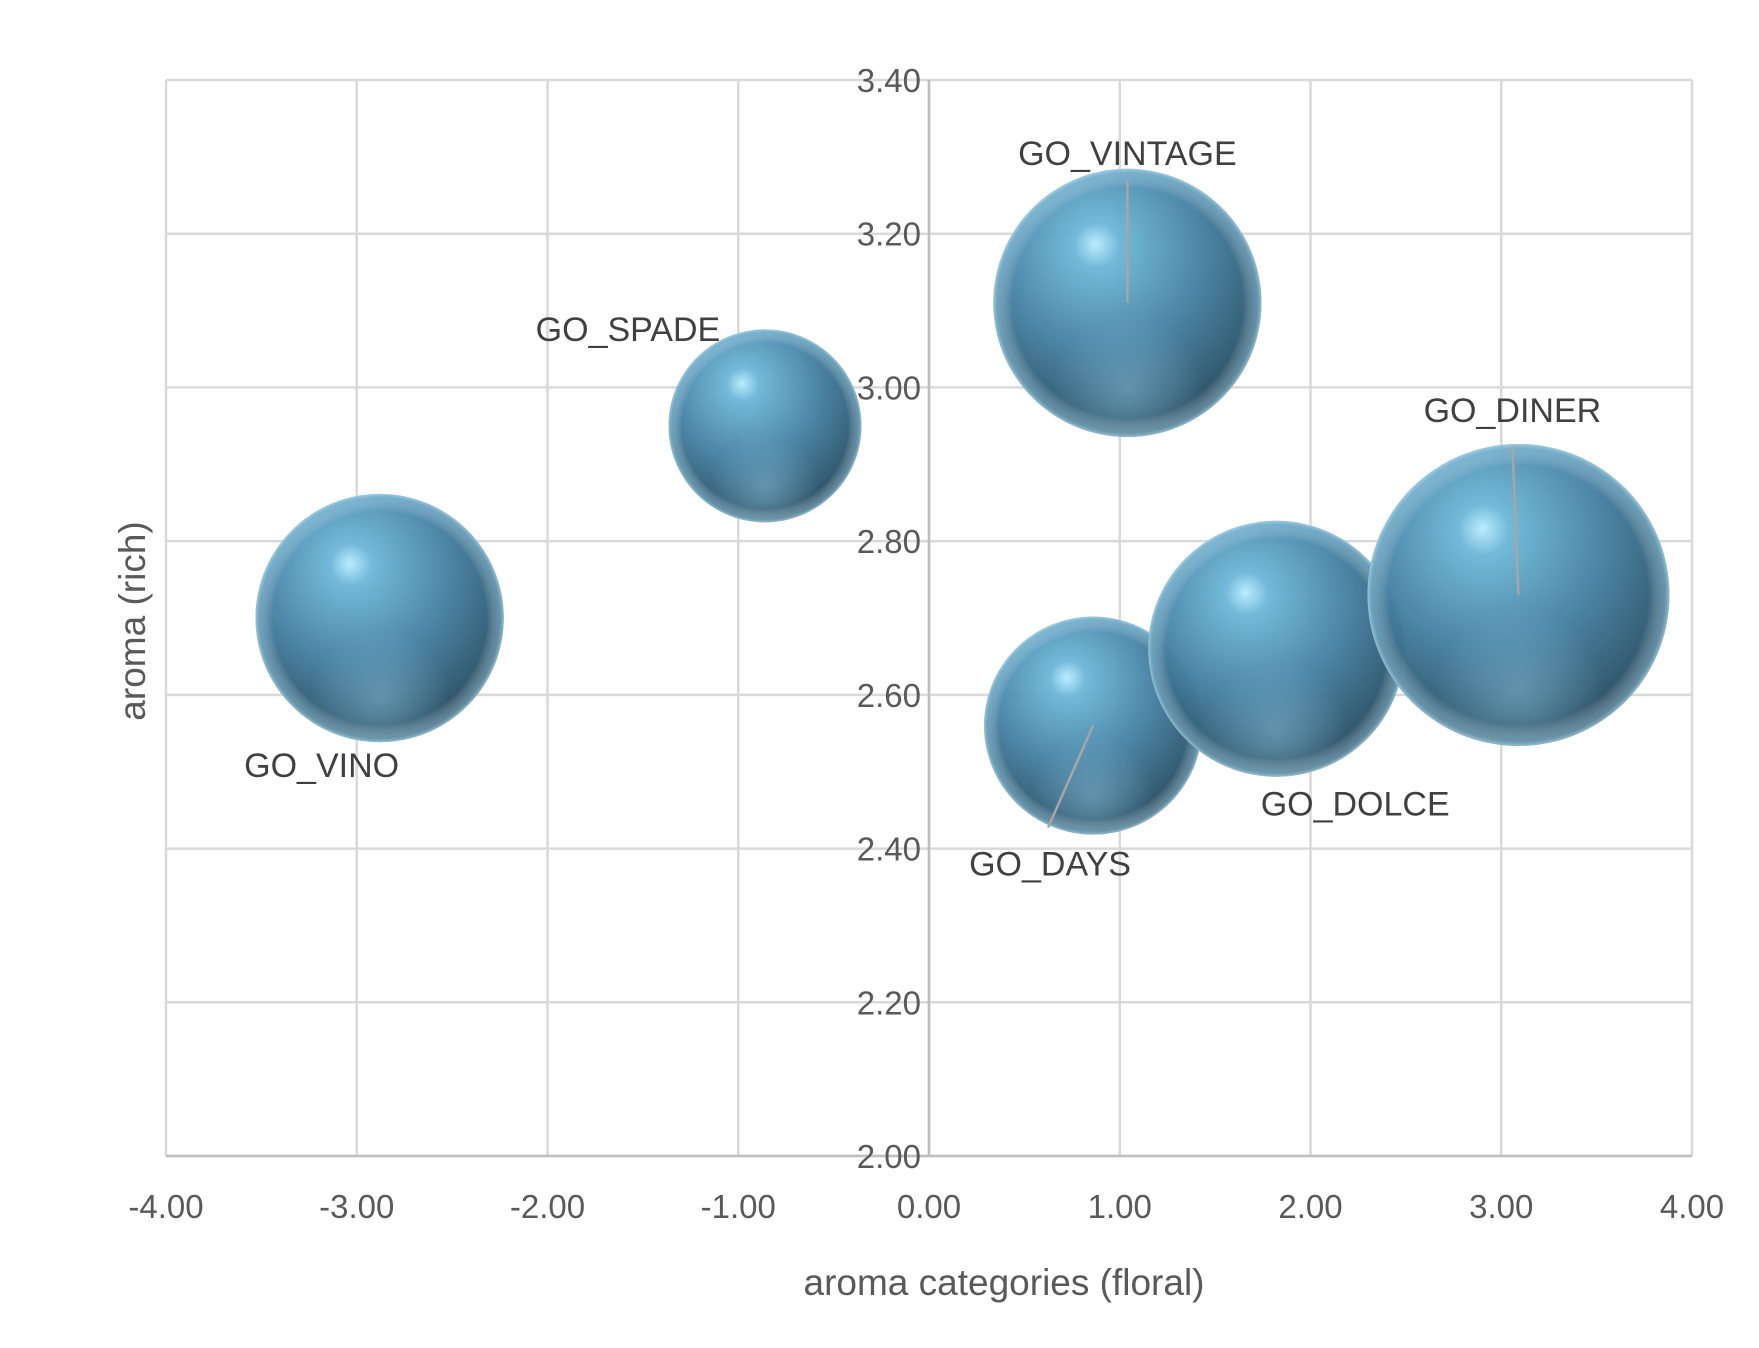  What do you see at coordinates (1513, 411) in the screenshot?
I see `point-label: GO_DINER` at bounding box center [1513, 411].